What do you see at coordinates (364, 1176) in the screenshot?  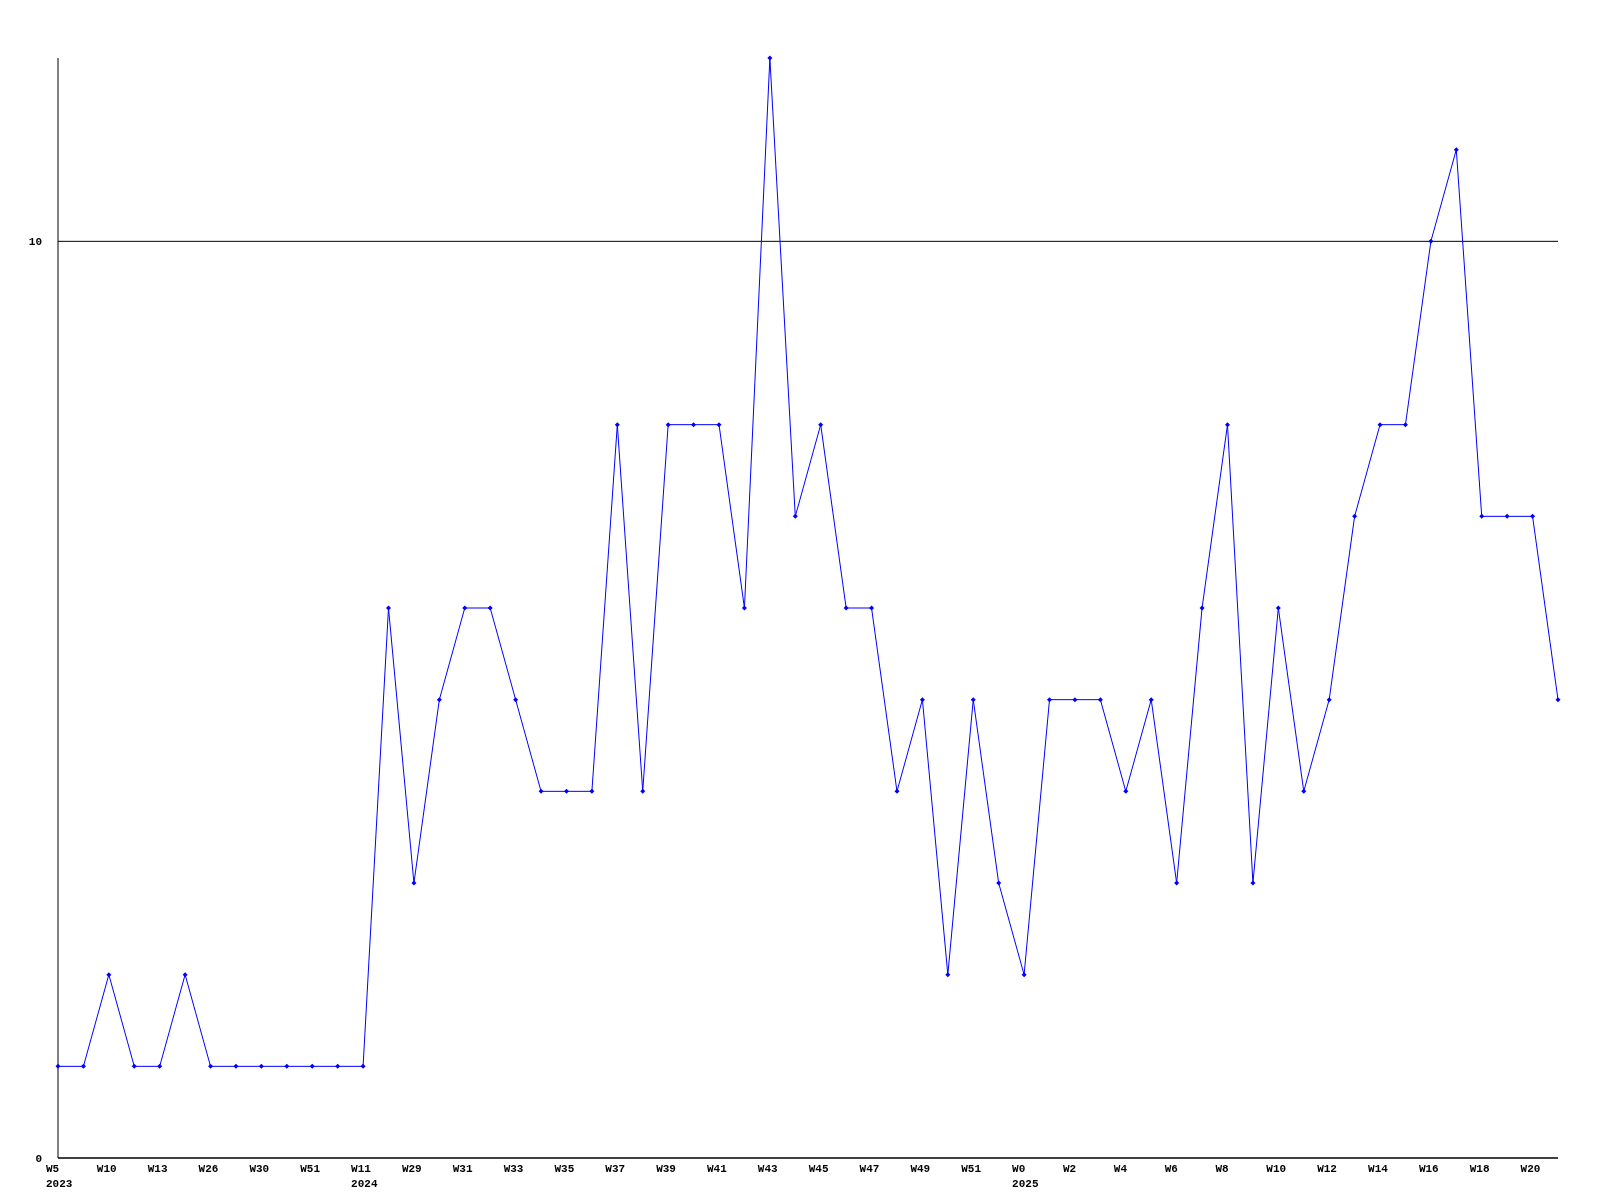 I see `x-tick-label: W11 2024` at bounding box center [364, 1176].